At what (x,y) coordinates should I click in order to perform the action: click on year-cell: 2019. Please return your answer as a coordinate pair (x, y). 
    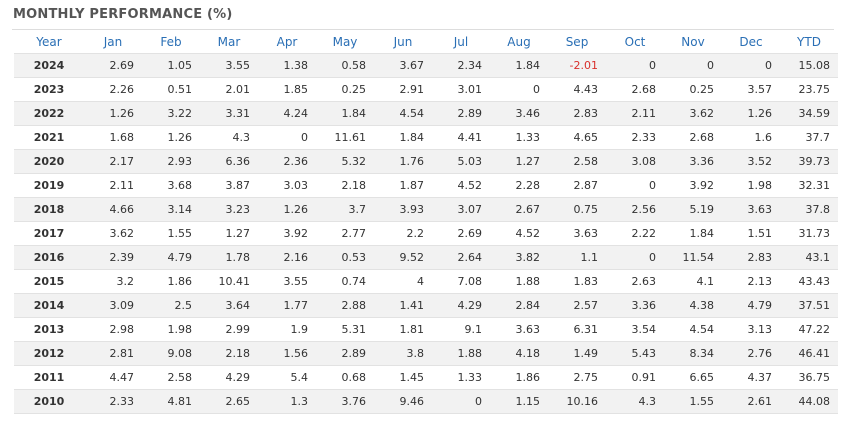
    Looking at the image, I should click on (49, 185).